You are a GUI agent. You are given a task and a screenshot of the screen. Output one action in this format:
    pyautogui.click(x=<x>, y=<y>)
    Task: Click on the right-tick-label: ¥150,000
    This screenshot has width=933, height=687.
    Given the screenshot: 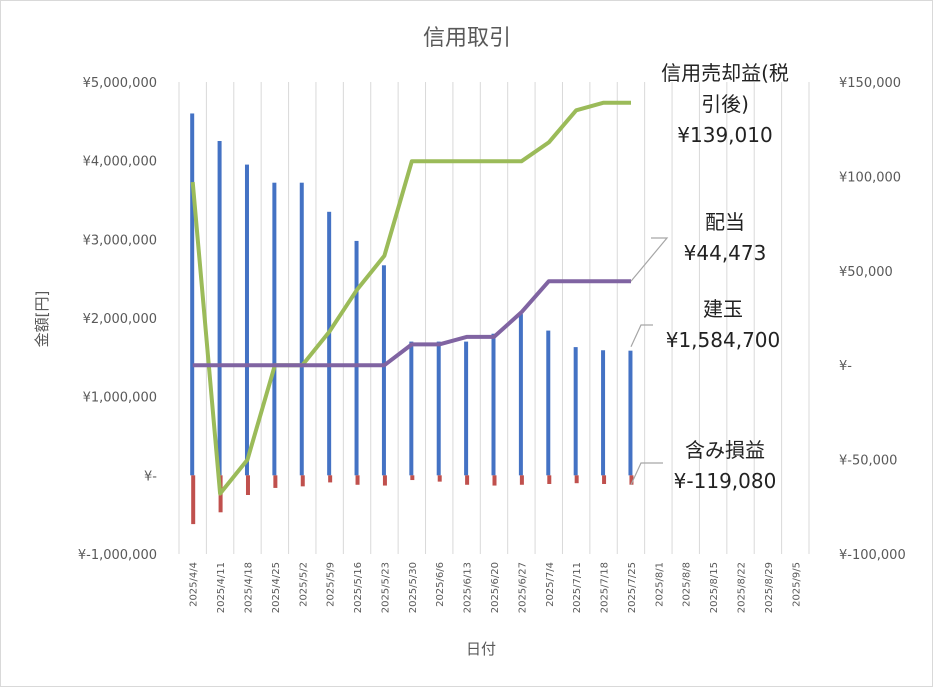 What is the action you would take?
    pyautogui.click(x=870, y=83)
    